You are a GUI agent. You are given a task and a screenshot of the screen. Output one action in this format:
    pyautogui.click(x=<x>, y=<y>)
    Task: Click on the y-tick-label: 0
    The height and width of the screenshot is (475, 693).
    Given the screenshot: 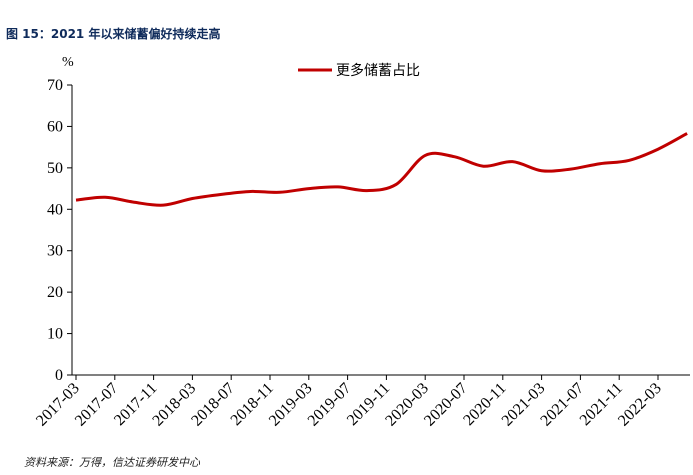 What is the action you would take?
    pyautogui.click(x=59, y=375)
    